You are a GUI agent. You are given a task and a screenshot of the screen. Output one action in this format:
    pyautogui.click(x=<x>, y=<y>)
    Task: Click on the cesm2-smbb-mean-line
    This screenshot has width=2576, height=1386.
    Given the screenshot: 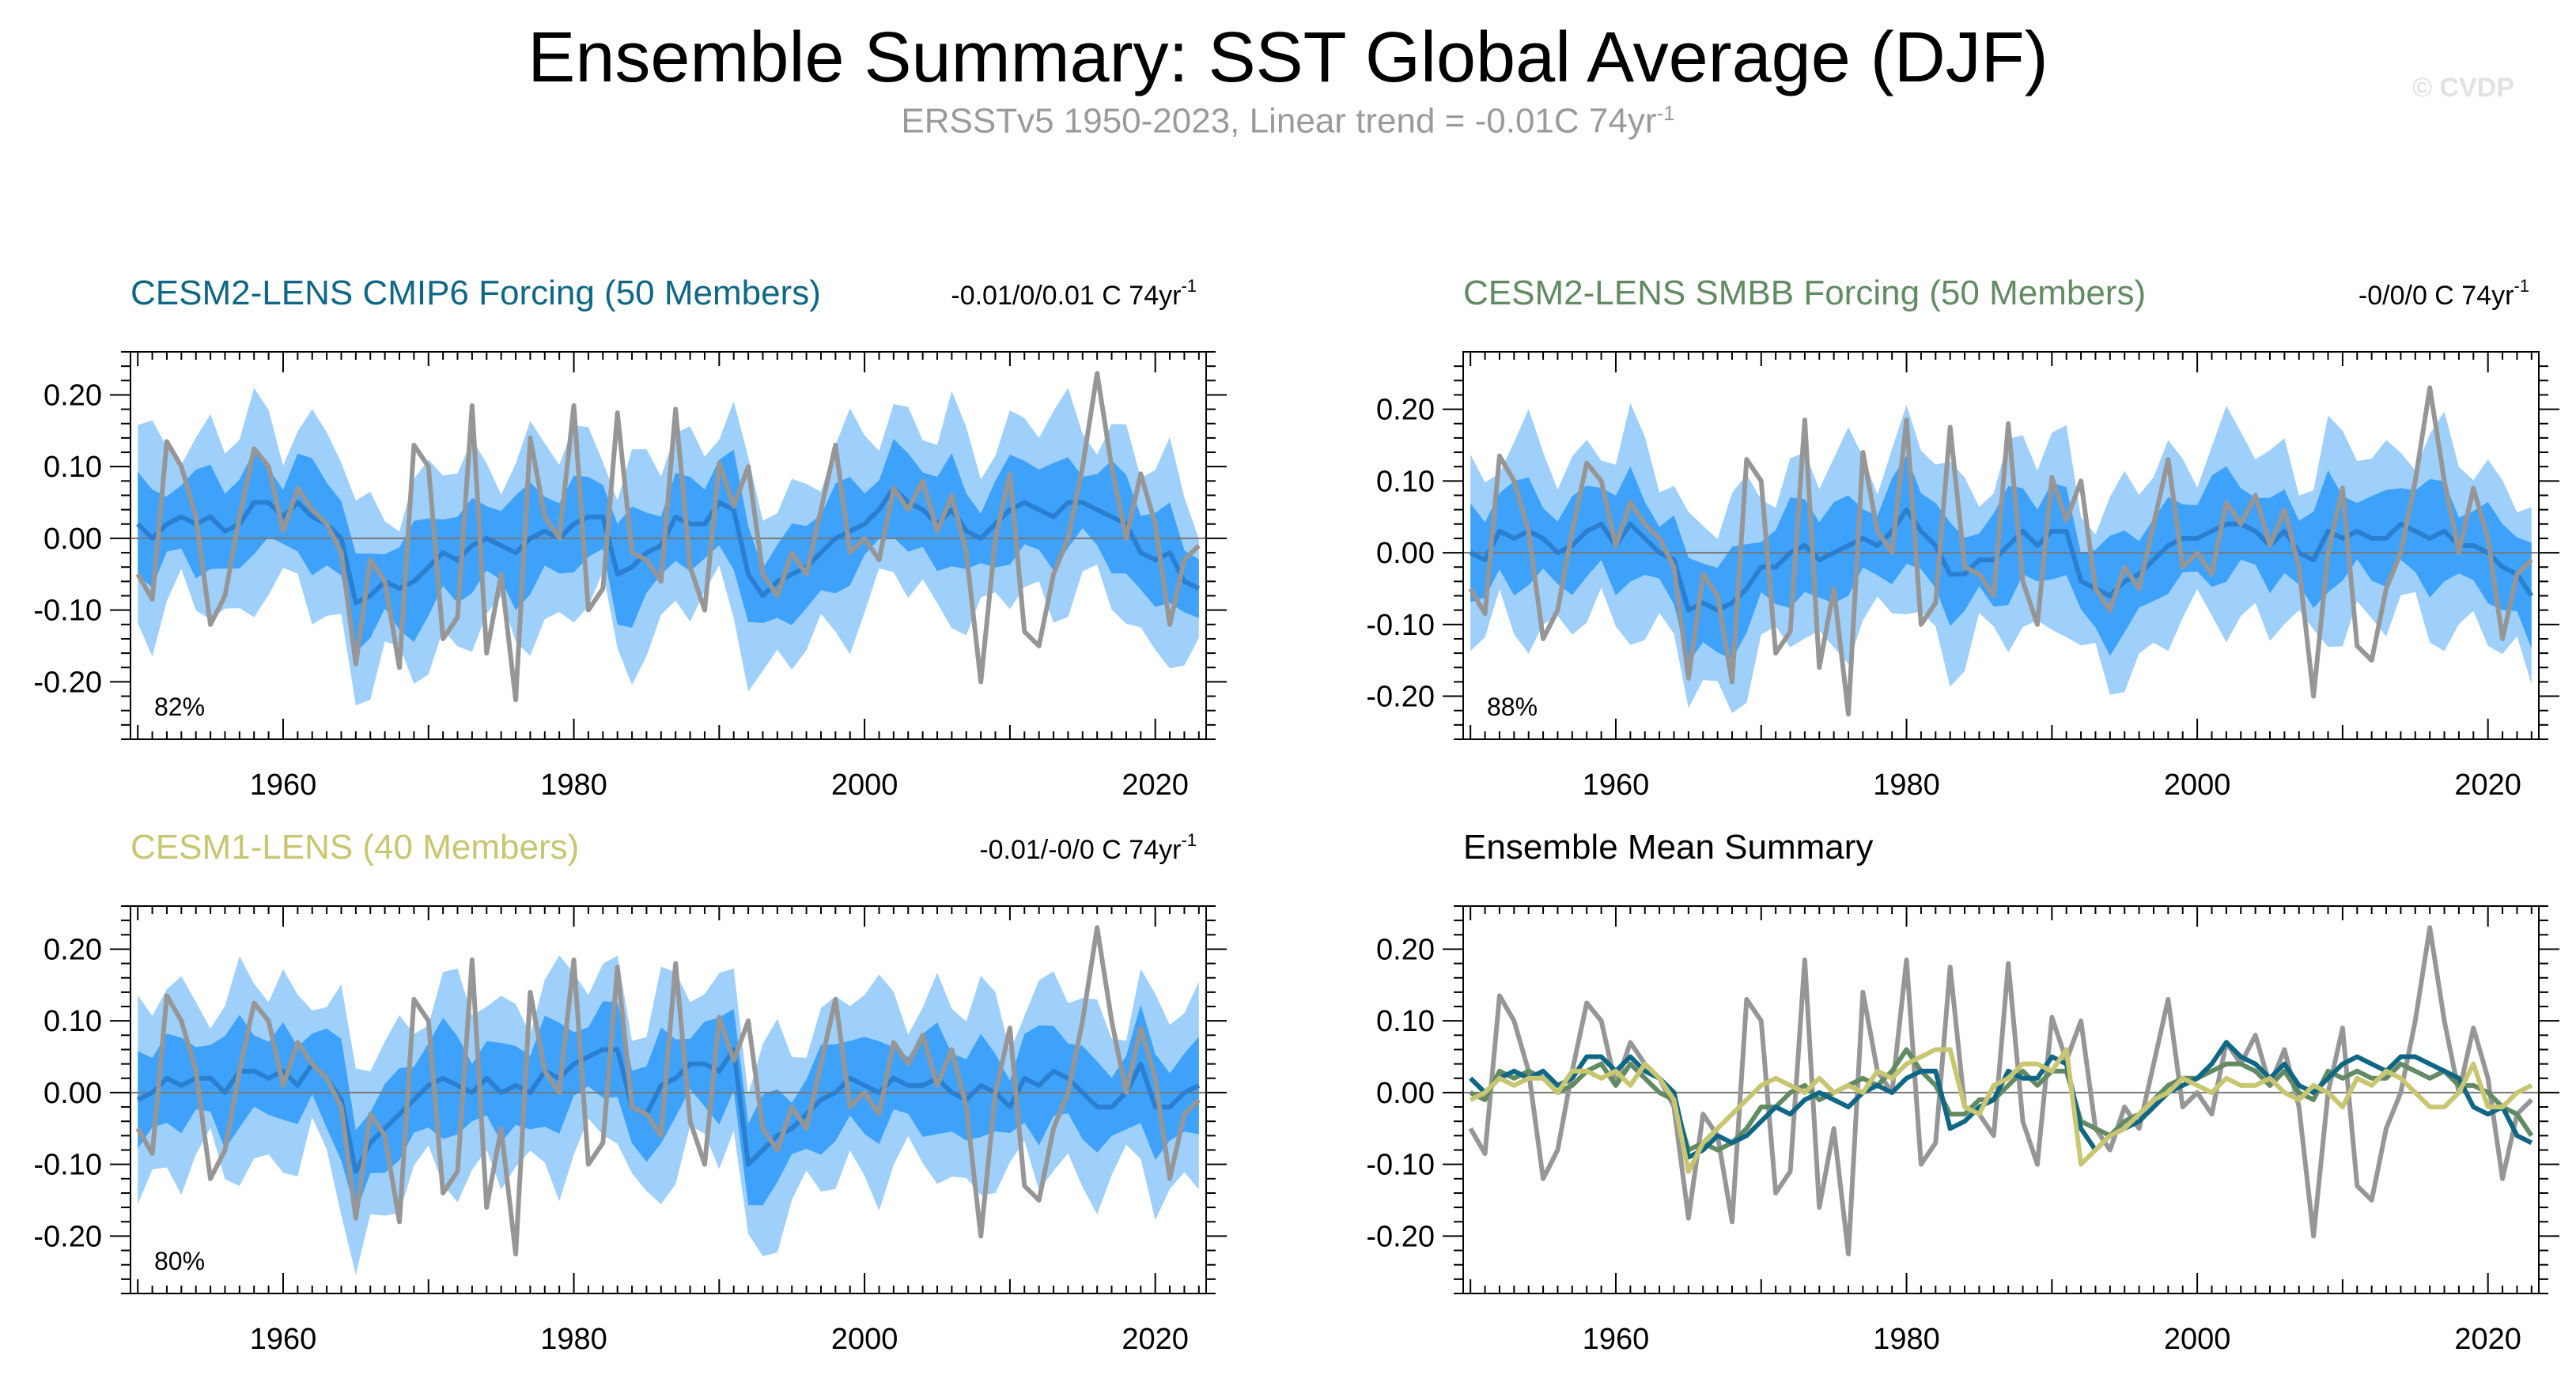 What is the action you would take?
    pyautogui.click(x=2002, y=1100)
    